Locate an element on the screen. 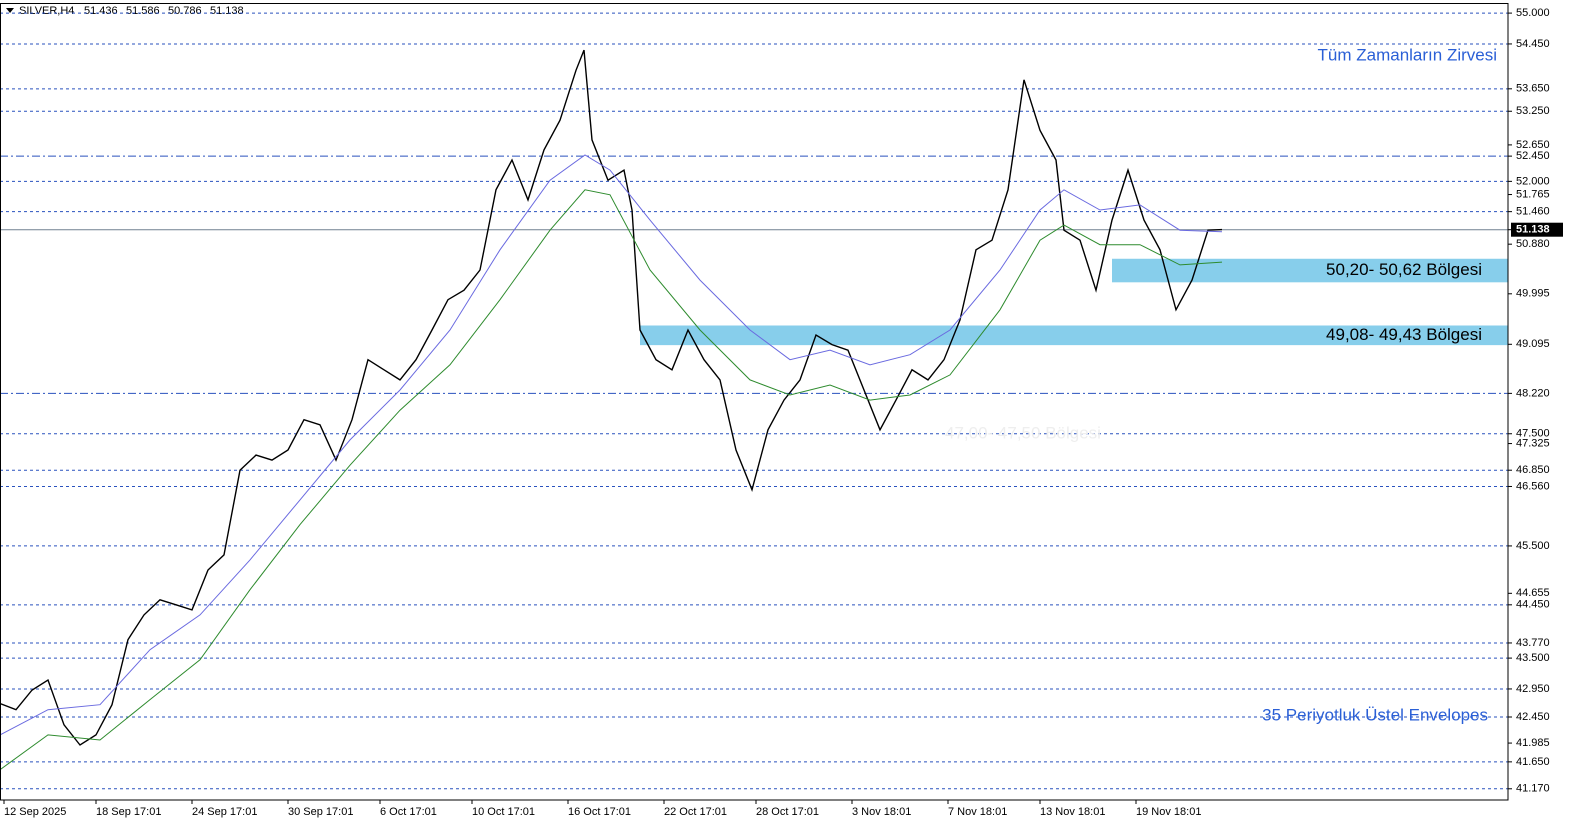 This screenshot has width=1594, height=820. annotation: 47,00- 47,50 Bölgesi is located at coordinates (1023, 432).